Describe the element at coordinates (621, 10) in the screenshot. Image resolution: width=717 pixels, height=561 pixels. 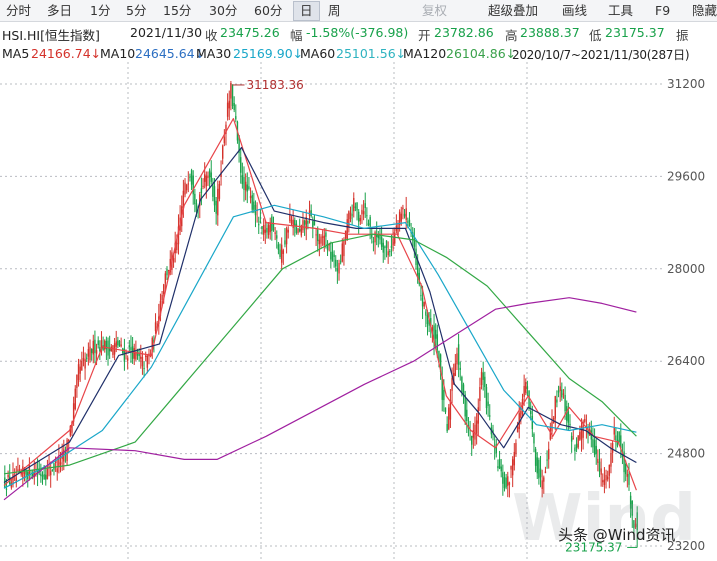
I see `tools-button: 工具` at that location.